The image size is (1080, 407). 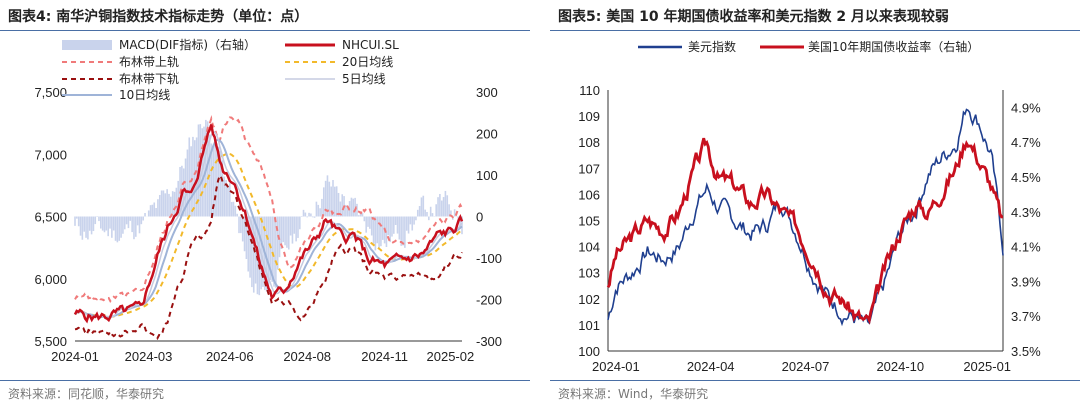 I want to click on y2-tick-label: 300, so click(x=487, y=92).